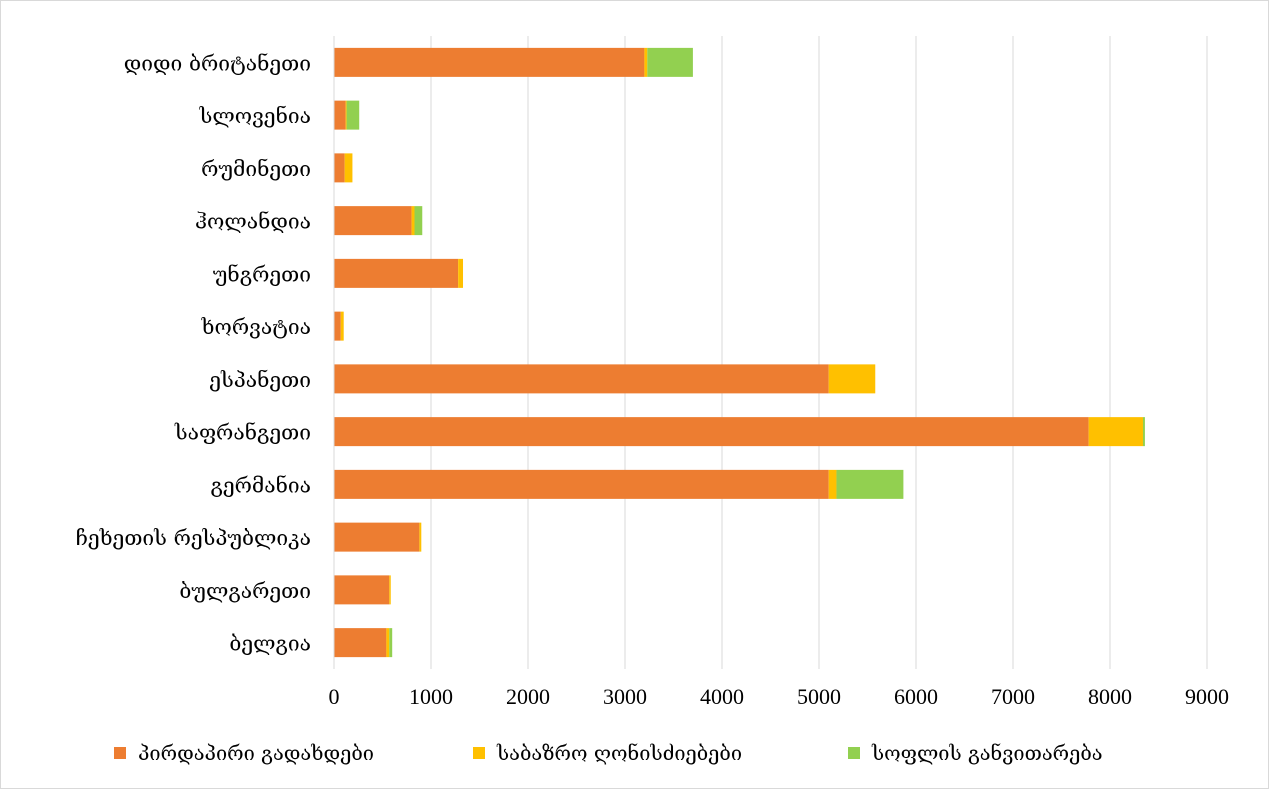  What do you see at coordinates (193, 538) in the screenshot?
I see `category-label: ჩეხეთის რესპუბლიკა` at bounding box center [193, 538].